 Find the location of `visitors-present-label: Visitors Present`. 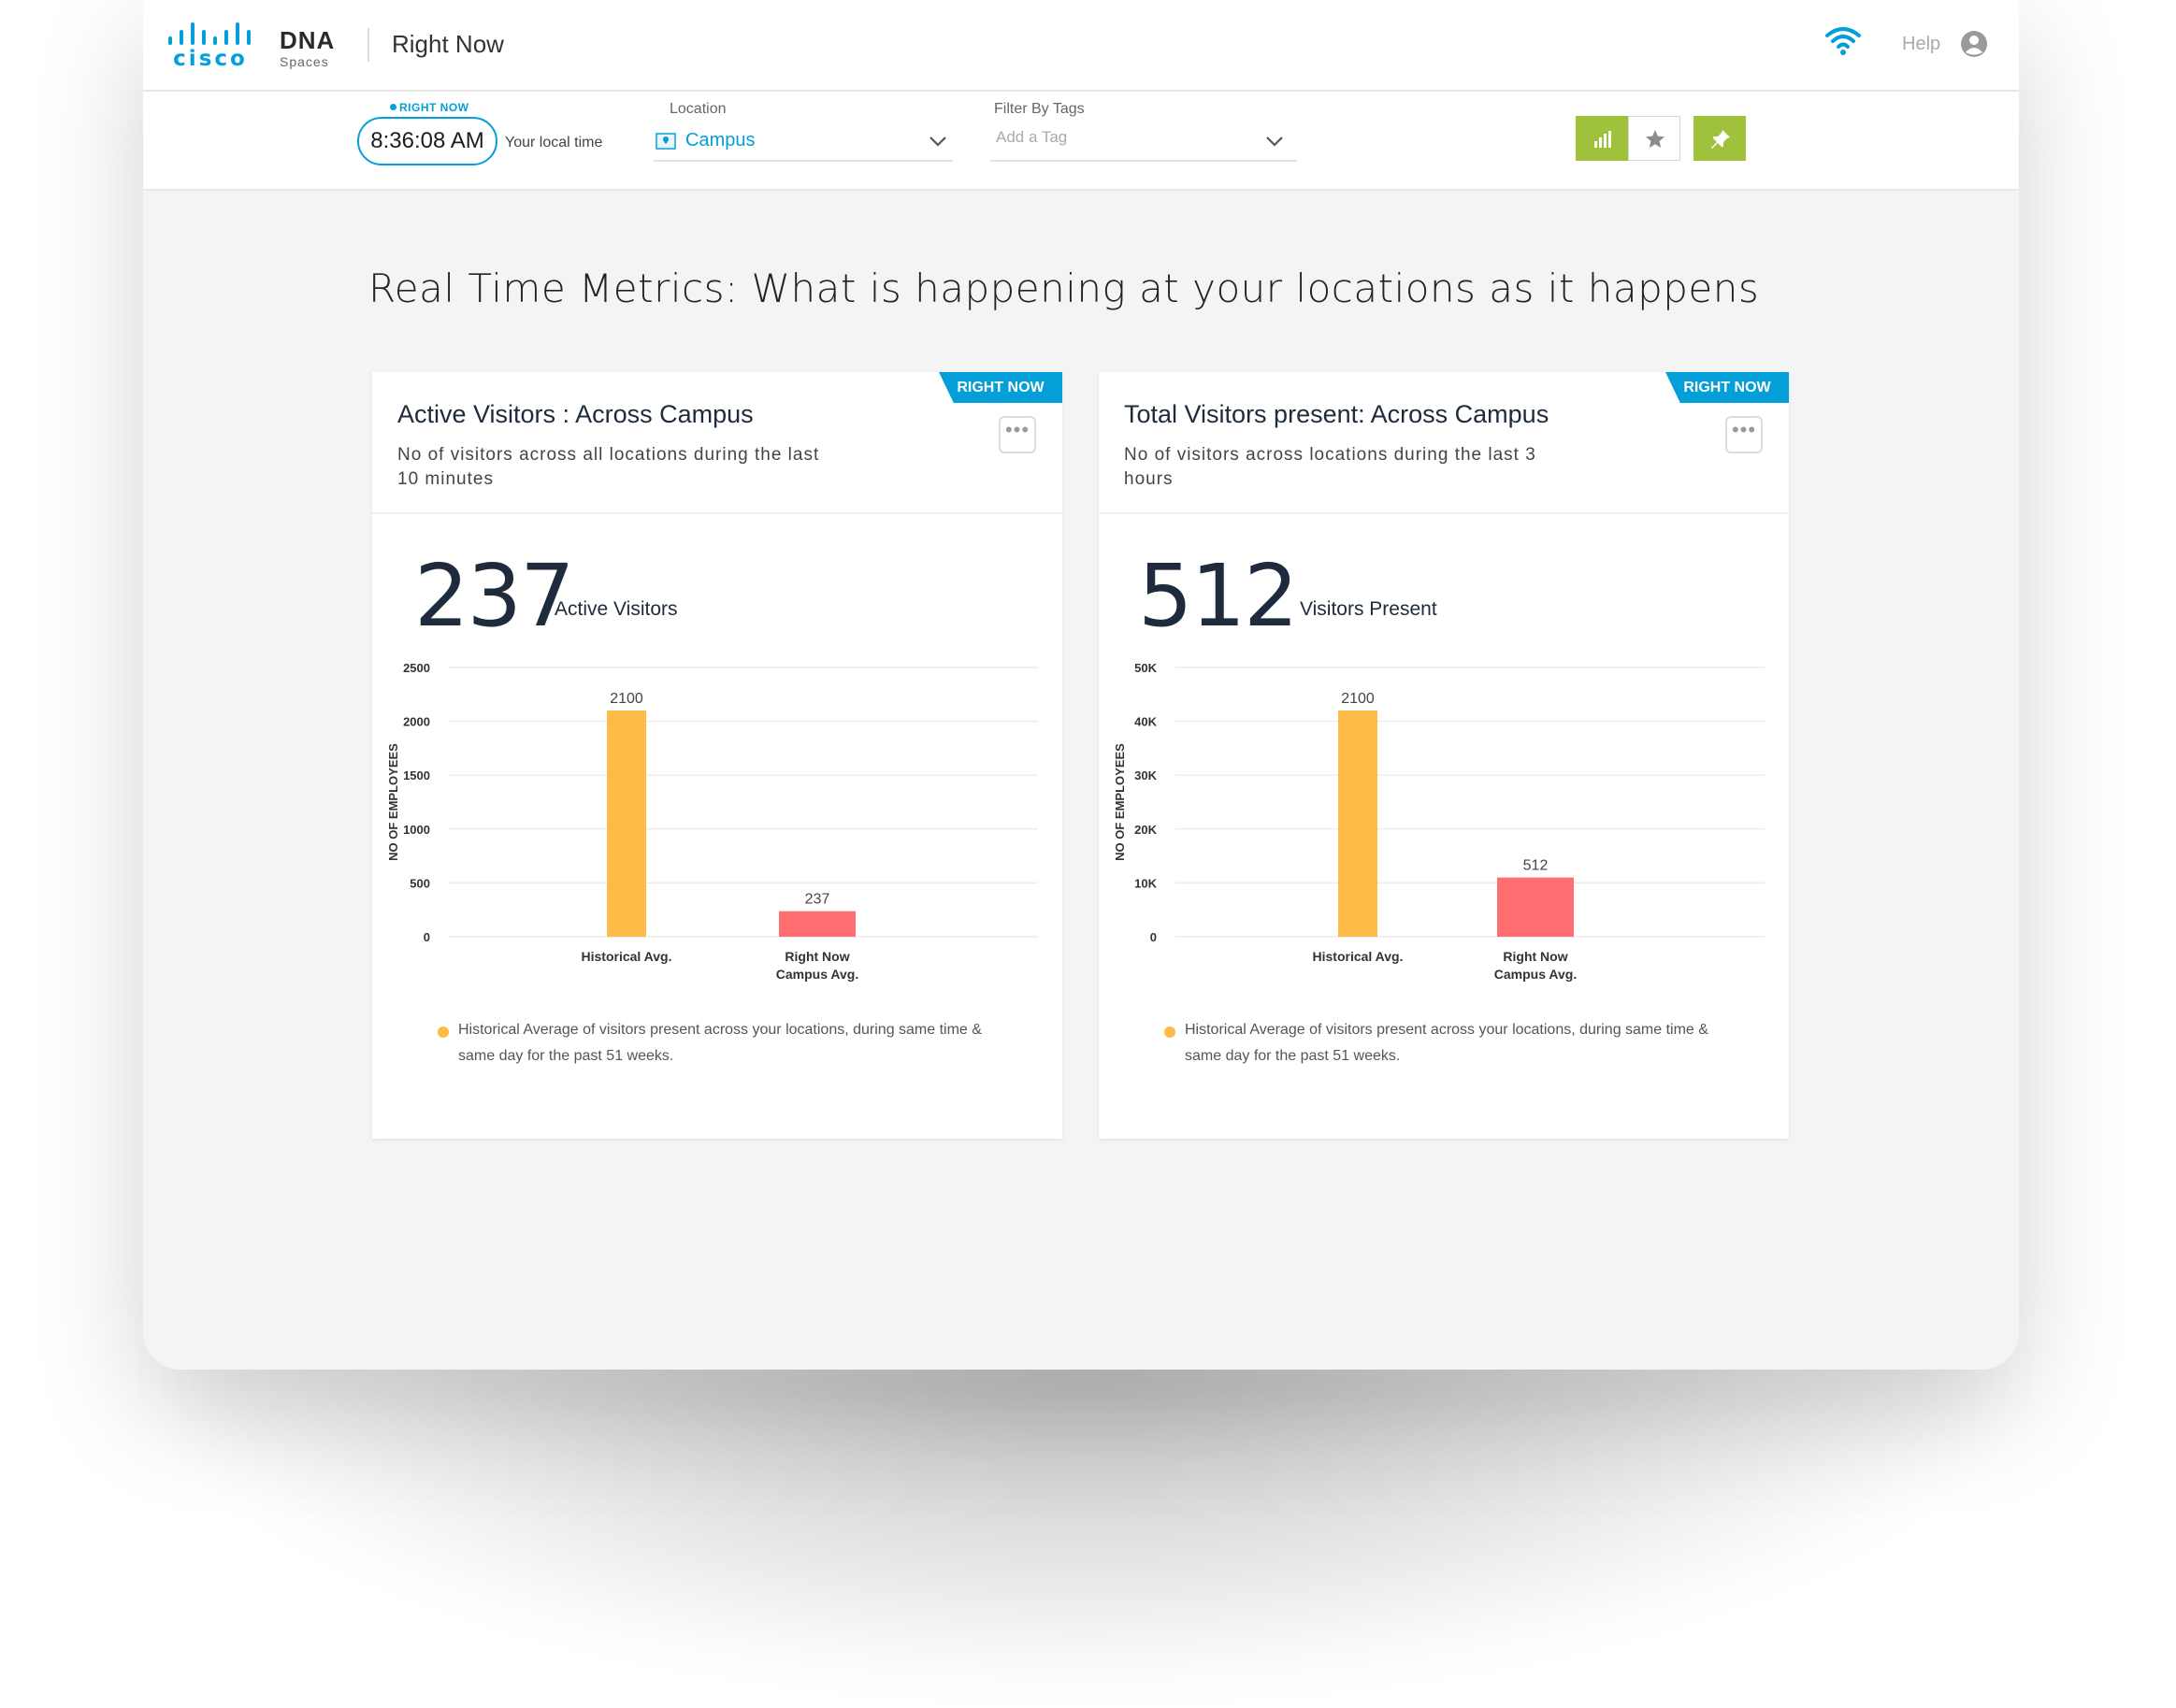

visitors-present-label: Visitors Present is located at coordinates (1368, 609).